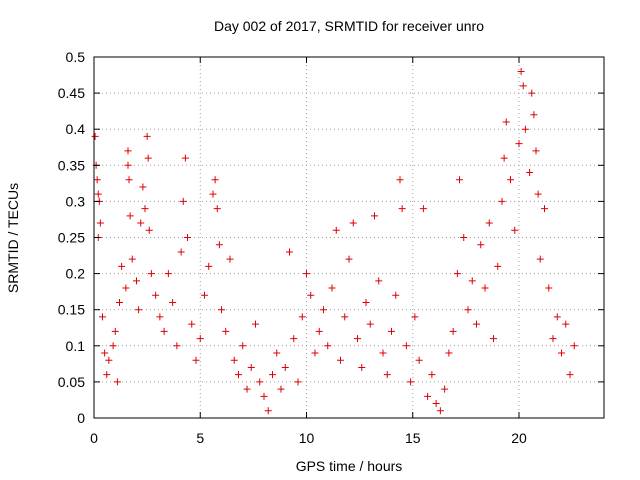 This screenshot has height=480, width=640. Describe the element at coordinates (76, 274) in the screenshot. I see `y-tick-label: 0.2` at that location.